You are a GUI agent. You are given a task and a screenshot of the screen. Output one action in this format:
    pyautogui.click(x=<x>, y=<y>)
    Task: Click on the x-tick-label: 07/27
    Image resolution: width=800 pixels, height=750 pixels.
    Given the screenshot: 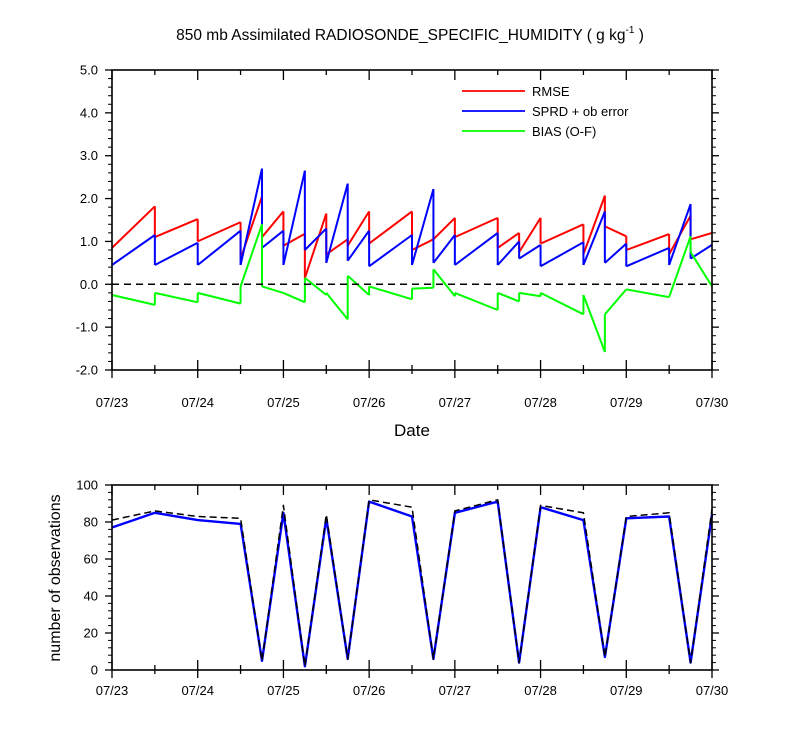 What is the action you would take?
    pyautogui.click(x=455, y=402)
    